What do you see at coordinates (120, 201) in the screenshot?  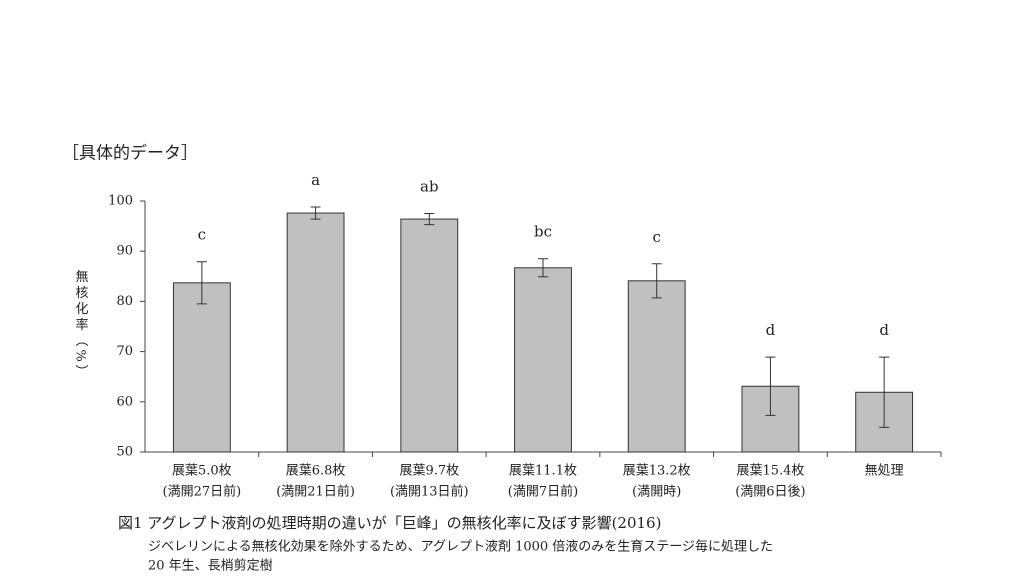 I see `y-tick-label: 100` at bounding box center [120, 201].